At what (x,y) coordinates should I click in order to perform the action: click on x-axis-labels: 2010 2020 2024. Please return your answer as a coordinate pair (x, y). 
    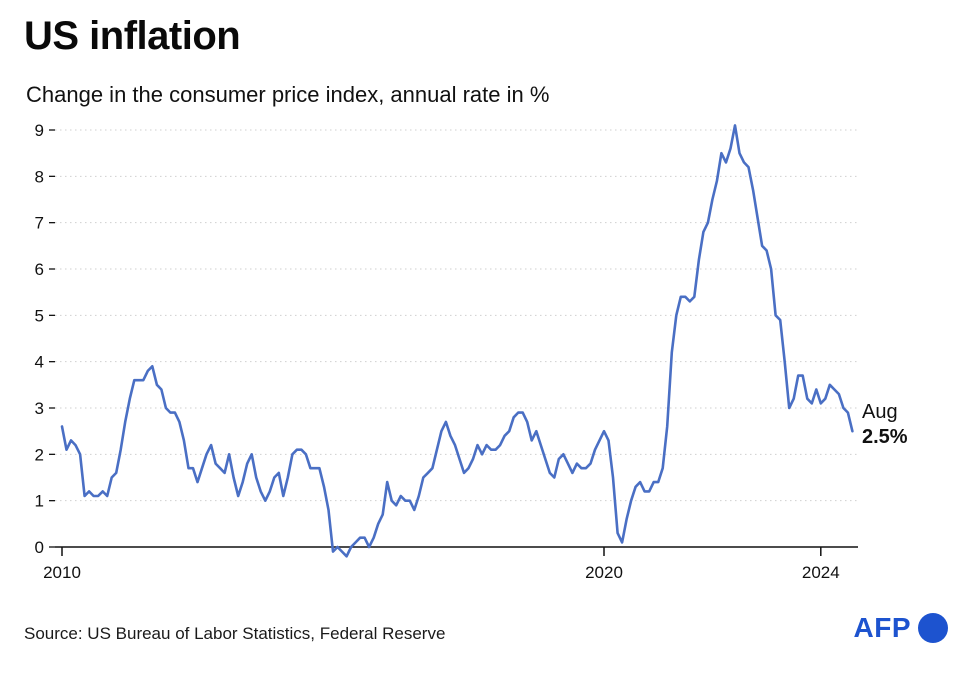
    Looking at the image, I should click on (441, 564).